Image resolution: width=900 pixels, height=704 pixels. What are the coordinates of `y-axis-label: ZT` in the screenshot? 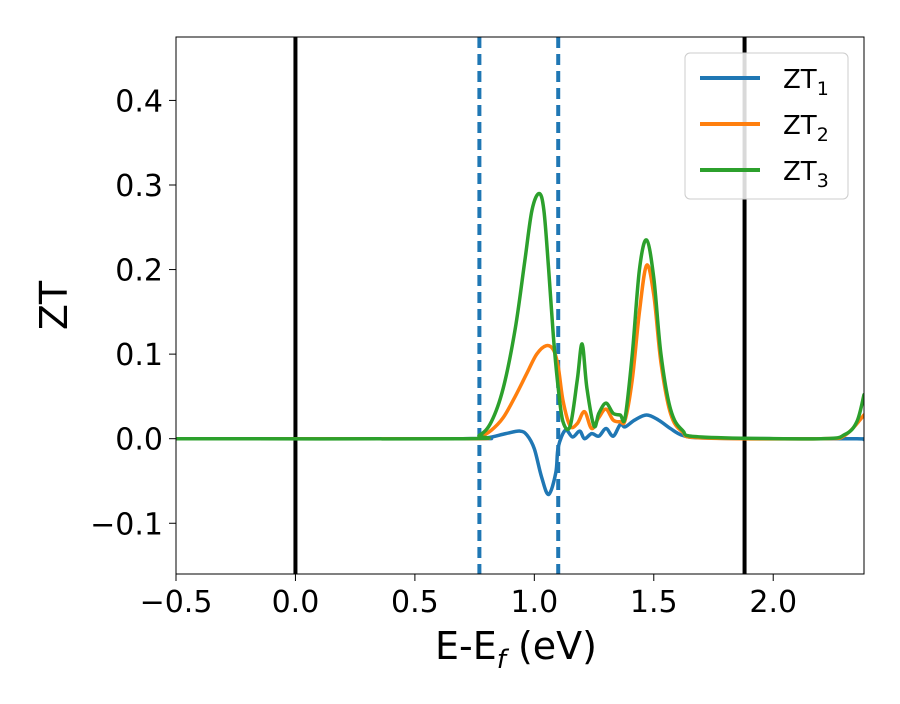 It's located at (54, 305).